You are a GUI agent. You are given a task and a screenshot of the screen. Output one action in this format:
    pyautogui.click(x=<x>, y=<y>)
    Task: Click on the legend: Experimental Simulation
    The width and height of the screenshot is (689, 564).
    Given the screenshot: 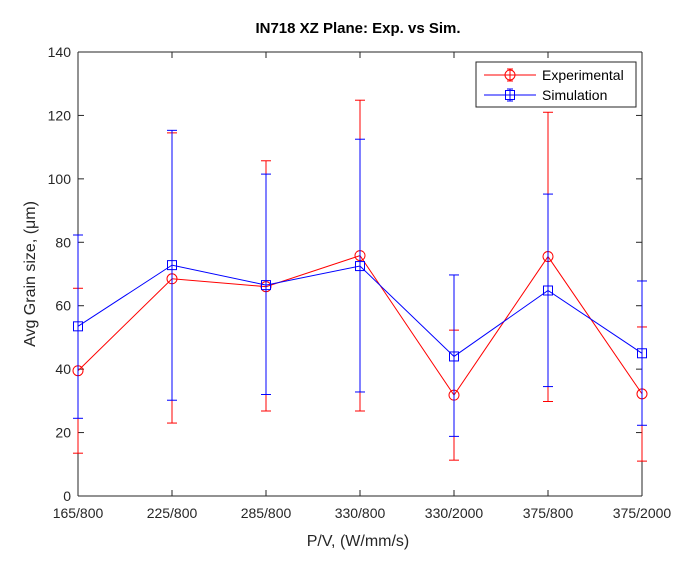 What is the action you would take?
    pyautogui.click(x=556, y=84)
    